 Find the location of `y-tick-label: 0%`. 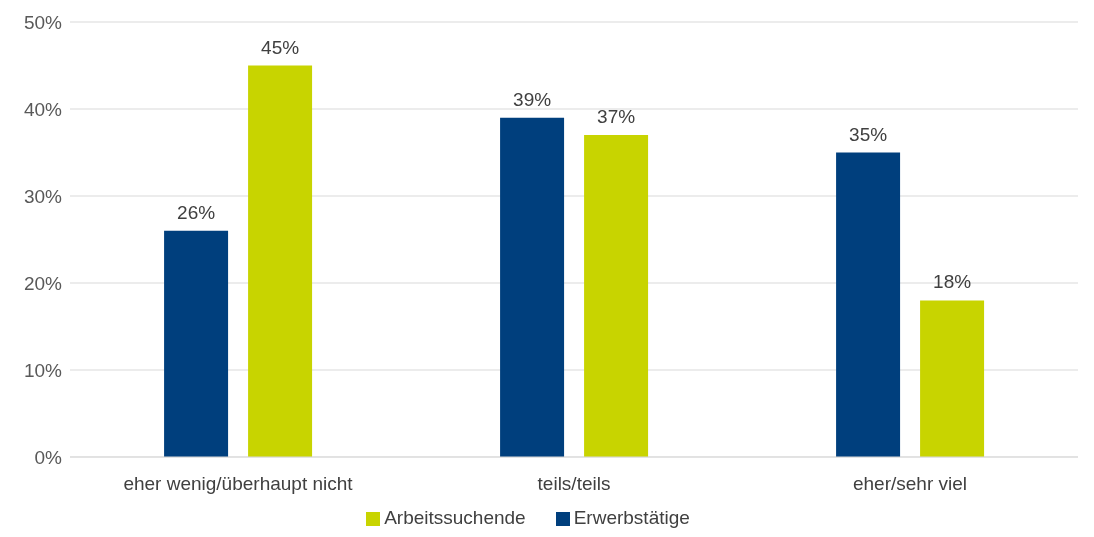

y-tick-label: 0% is located at coordinates (48, 457).